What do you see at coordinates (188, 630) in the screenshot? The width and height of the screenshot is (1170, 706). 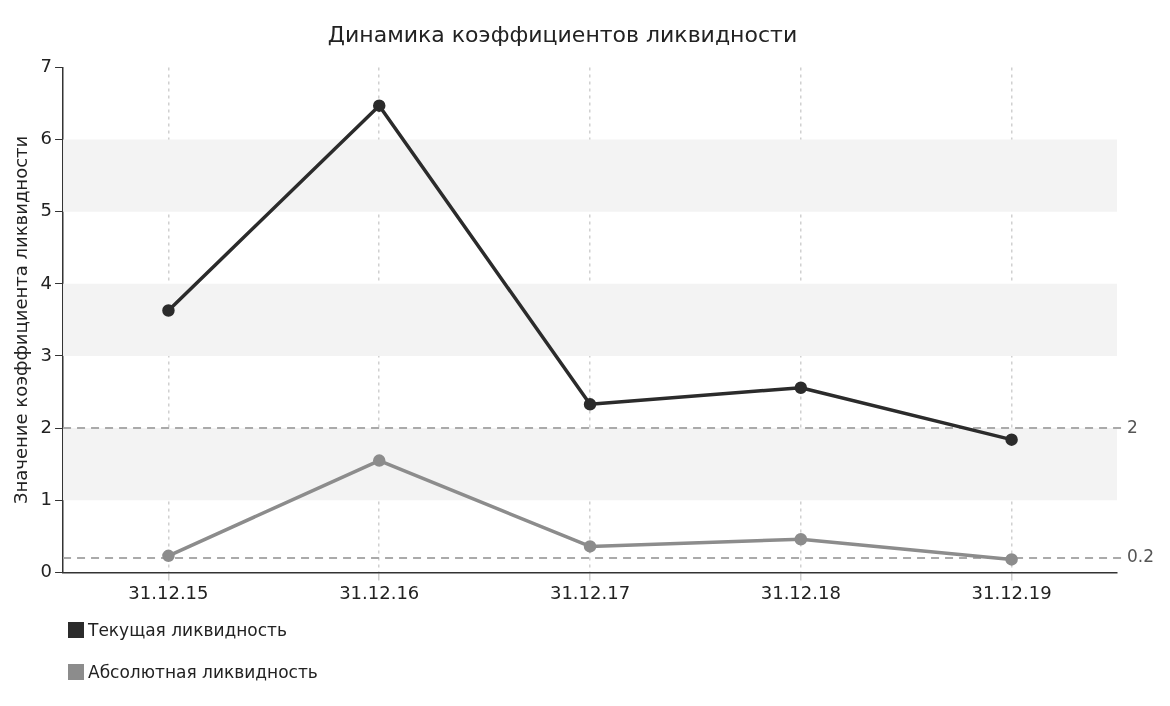 I see `legend-label: Текущая ликвидность` at bounding box center [188, 630].